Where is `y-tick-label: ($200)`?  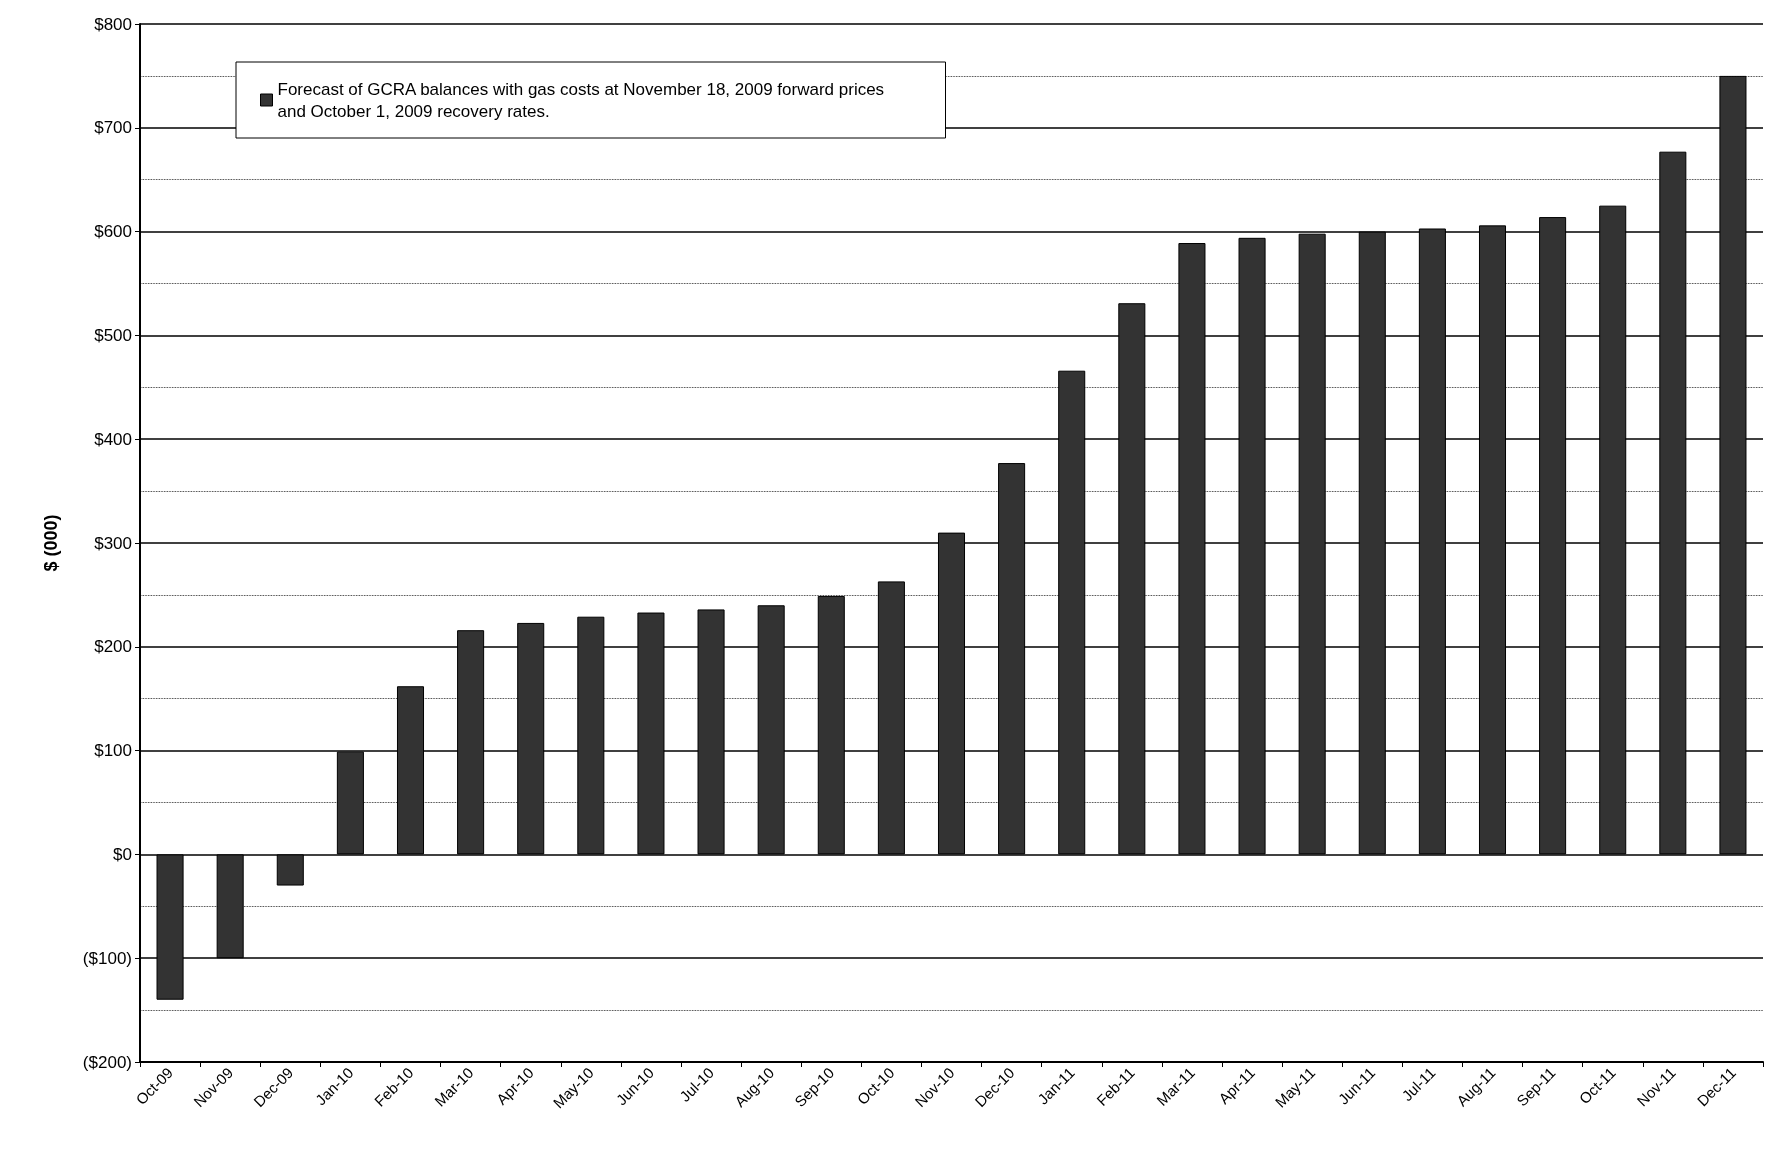
y-tick-label: ($200) is located at coordinates (107, 1062).